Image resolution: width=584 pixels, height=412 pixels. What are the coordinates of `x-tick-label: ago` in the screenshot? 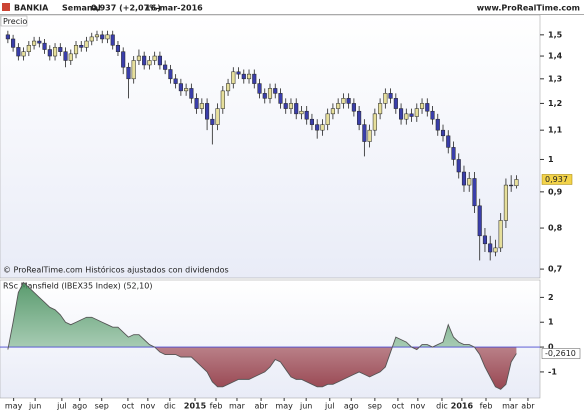 It's located at (79, 406).